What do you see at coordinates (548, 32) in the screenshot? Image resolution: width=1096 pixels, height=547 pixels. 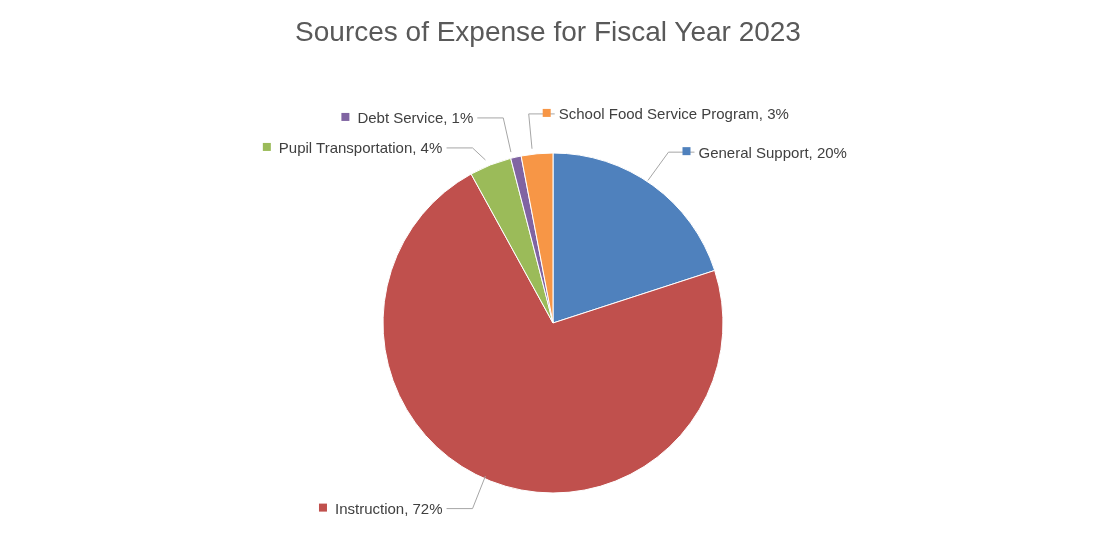 I see `chart-title: Sources of Expense for Fiscal Year 2023` at bounding box center [548, 32].